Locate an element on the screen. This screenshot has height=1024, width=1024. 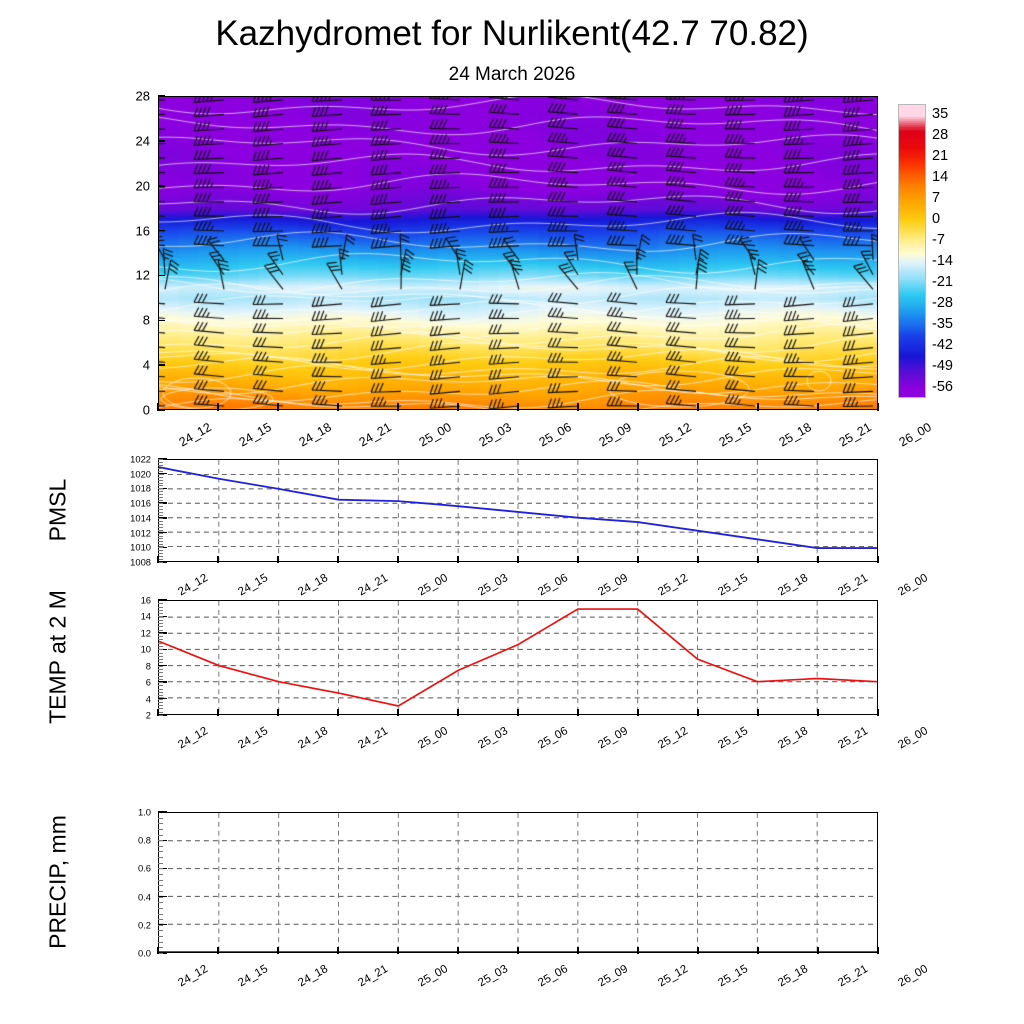
precip-xtick-25_21: 25_21 is located at coordinates (853, 976).